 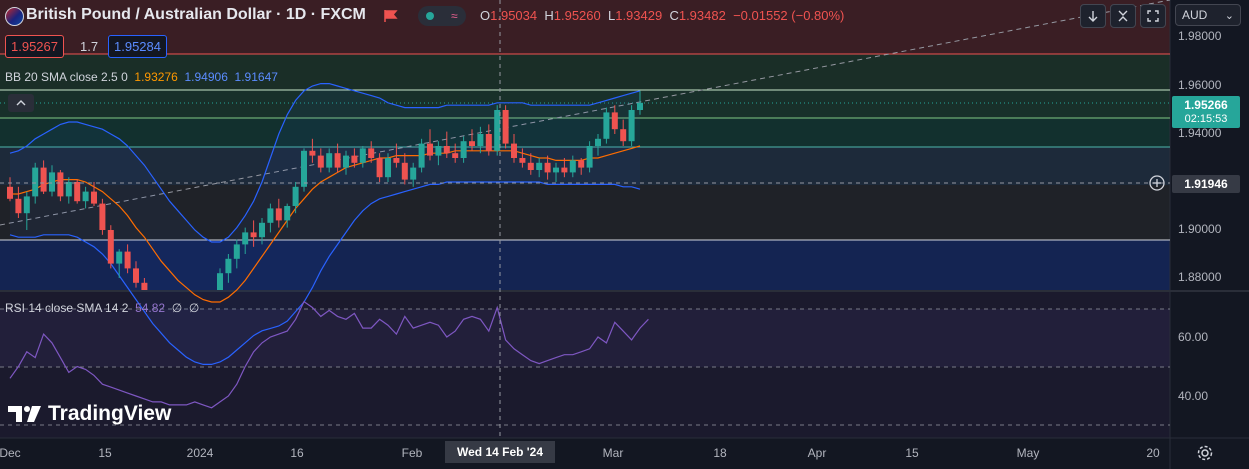 I want to click on buy-button: 1.95284, so click(x=137, y=46).